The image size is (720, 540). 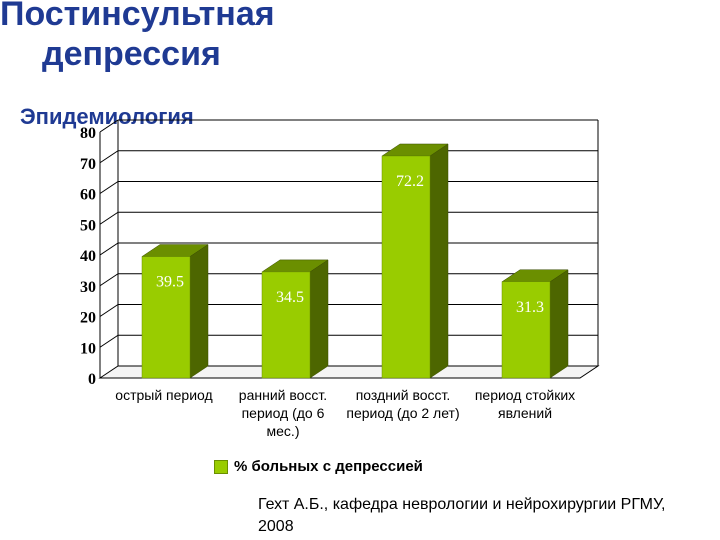 I want to click on y-tick-label: 50, so click(x=88, y=225).